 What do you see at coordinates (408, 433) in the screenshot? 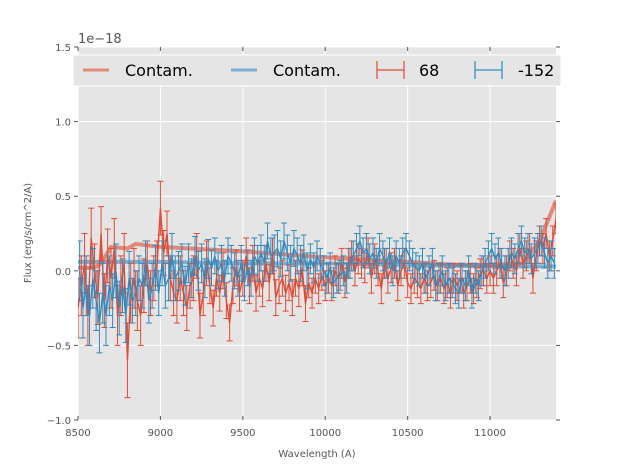
I see `x-tick-label: 10500` at bounding box center [408, 433].